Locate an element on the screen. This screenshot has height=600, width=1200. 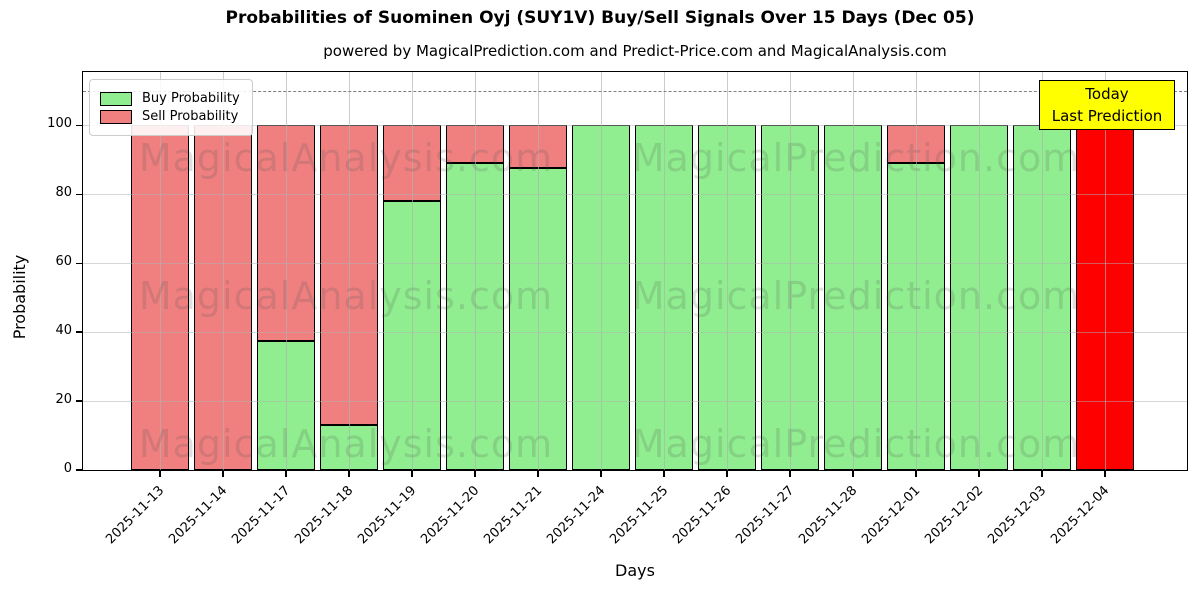
legend-buy-swatch is located at coordinates (116, 98).